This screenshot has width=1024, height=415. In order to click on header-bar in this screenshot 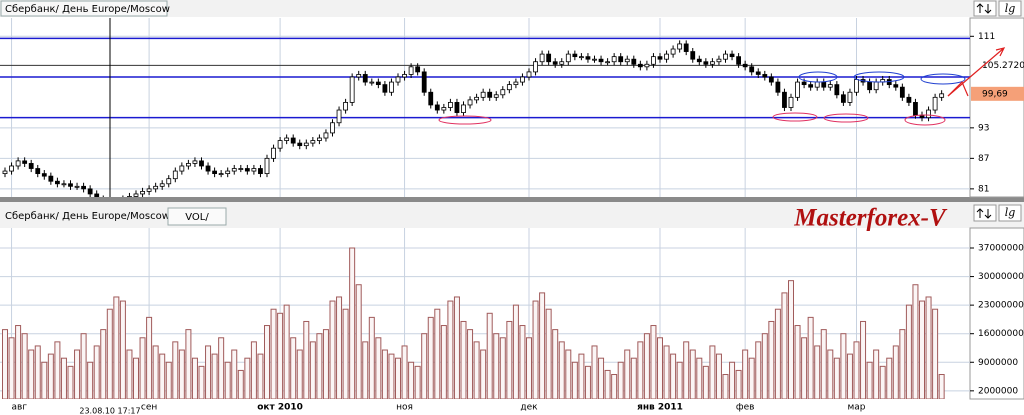, I will do `click(512, 8)`.